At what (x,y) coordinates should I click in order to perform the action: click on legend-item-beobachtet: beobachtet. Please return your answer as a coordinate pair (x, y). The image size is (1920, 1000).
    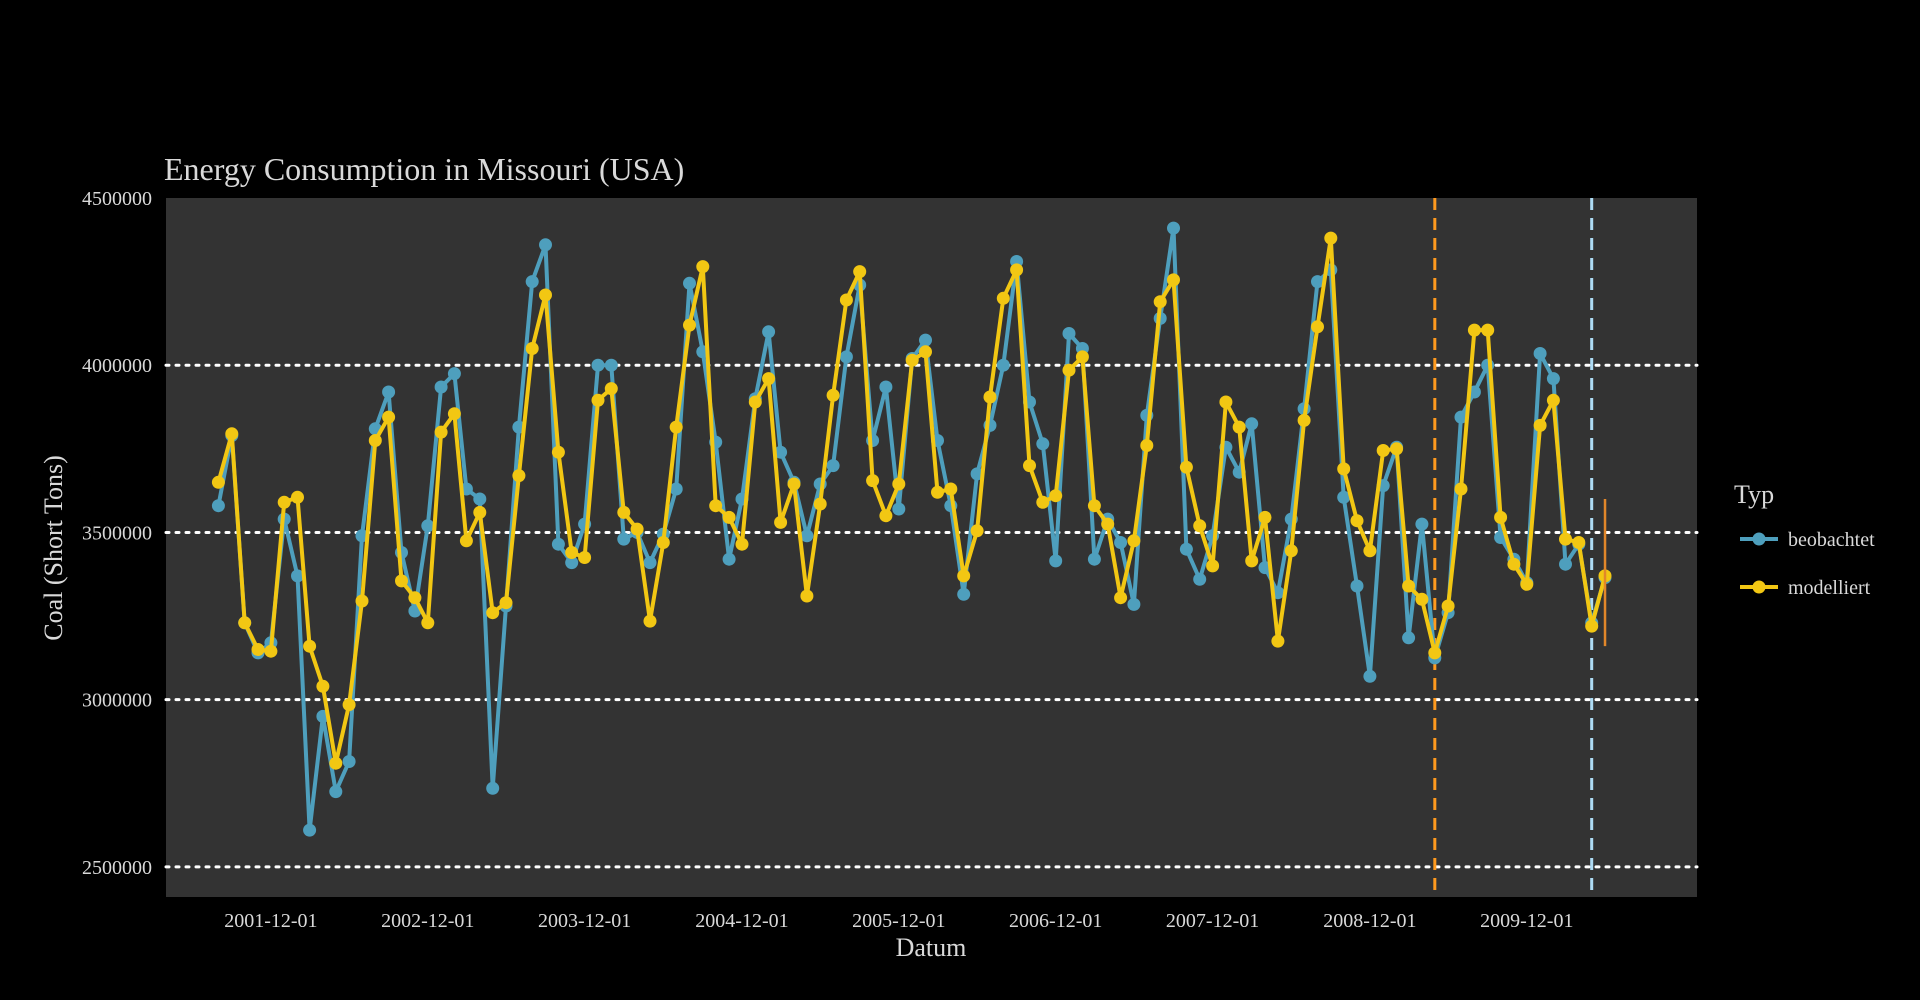
    Looking at the image, I should click on (1807, 540).